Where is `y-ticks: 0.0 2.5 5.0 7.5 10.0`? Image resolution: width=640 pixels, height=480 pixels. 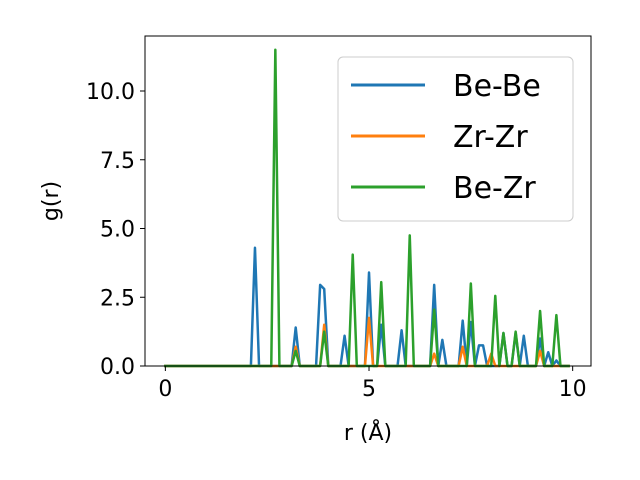
y-ticks: 0.0 2.5 5.0 7.5 10.0 is located at coordinates (115, 230).